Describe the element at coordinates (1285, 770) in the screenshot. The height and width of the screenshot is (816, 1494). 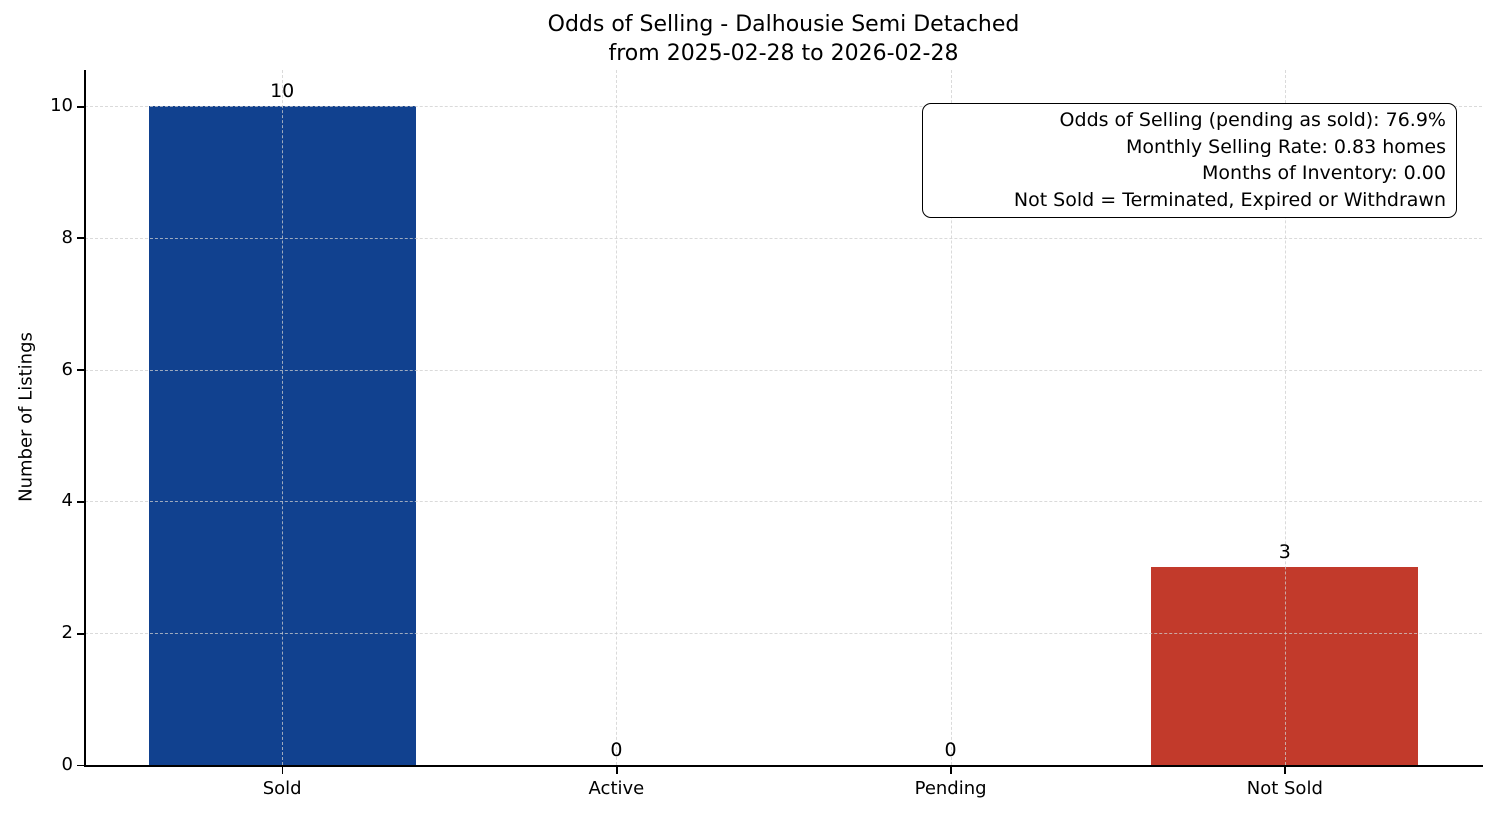
I see `x-tick-mark-not-sold` at that location.